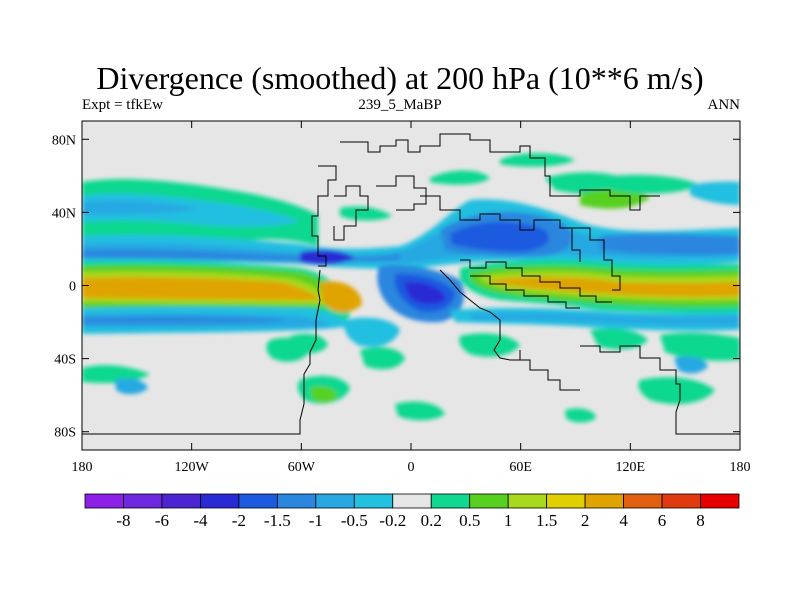  What do you see at coordinates (411, 467) in the screenshot?
I see `x-tick-label: 0` at bounding box center [411, 467].